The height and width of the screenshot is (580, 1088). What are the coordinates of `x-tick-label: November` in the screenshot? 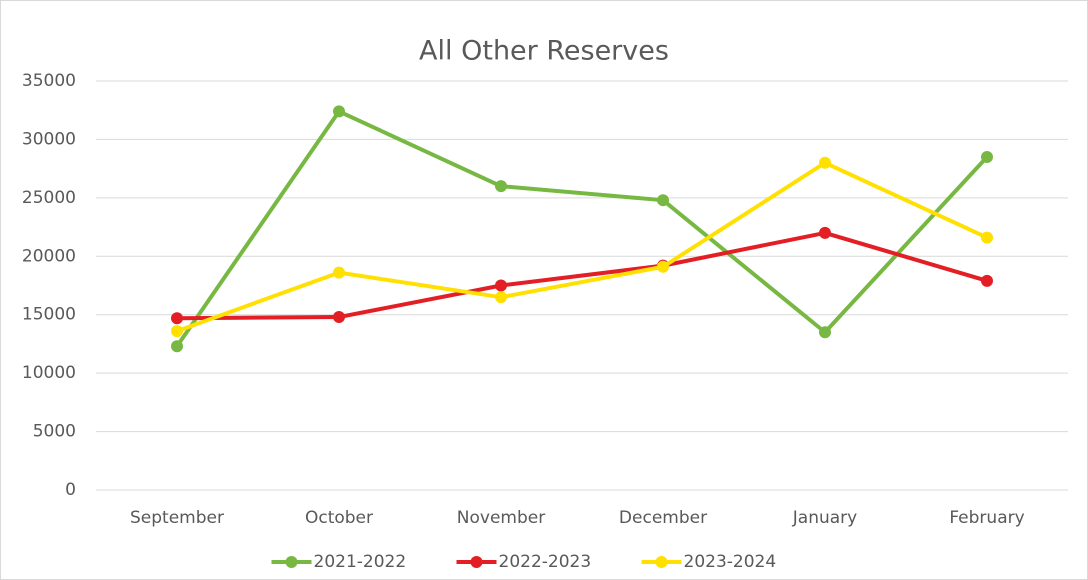 It's located at (501, 518).